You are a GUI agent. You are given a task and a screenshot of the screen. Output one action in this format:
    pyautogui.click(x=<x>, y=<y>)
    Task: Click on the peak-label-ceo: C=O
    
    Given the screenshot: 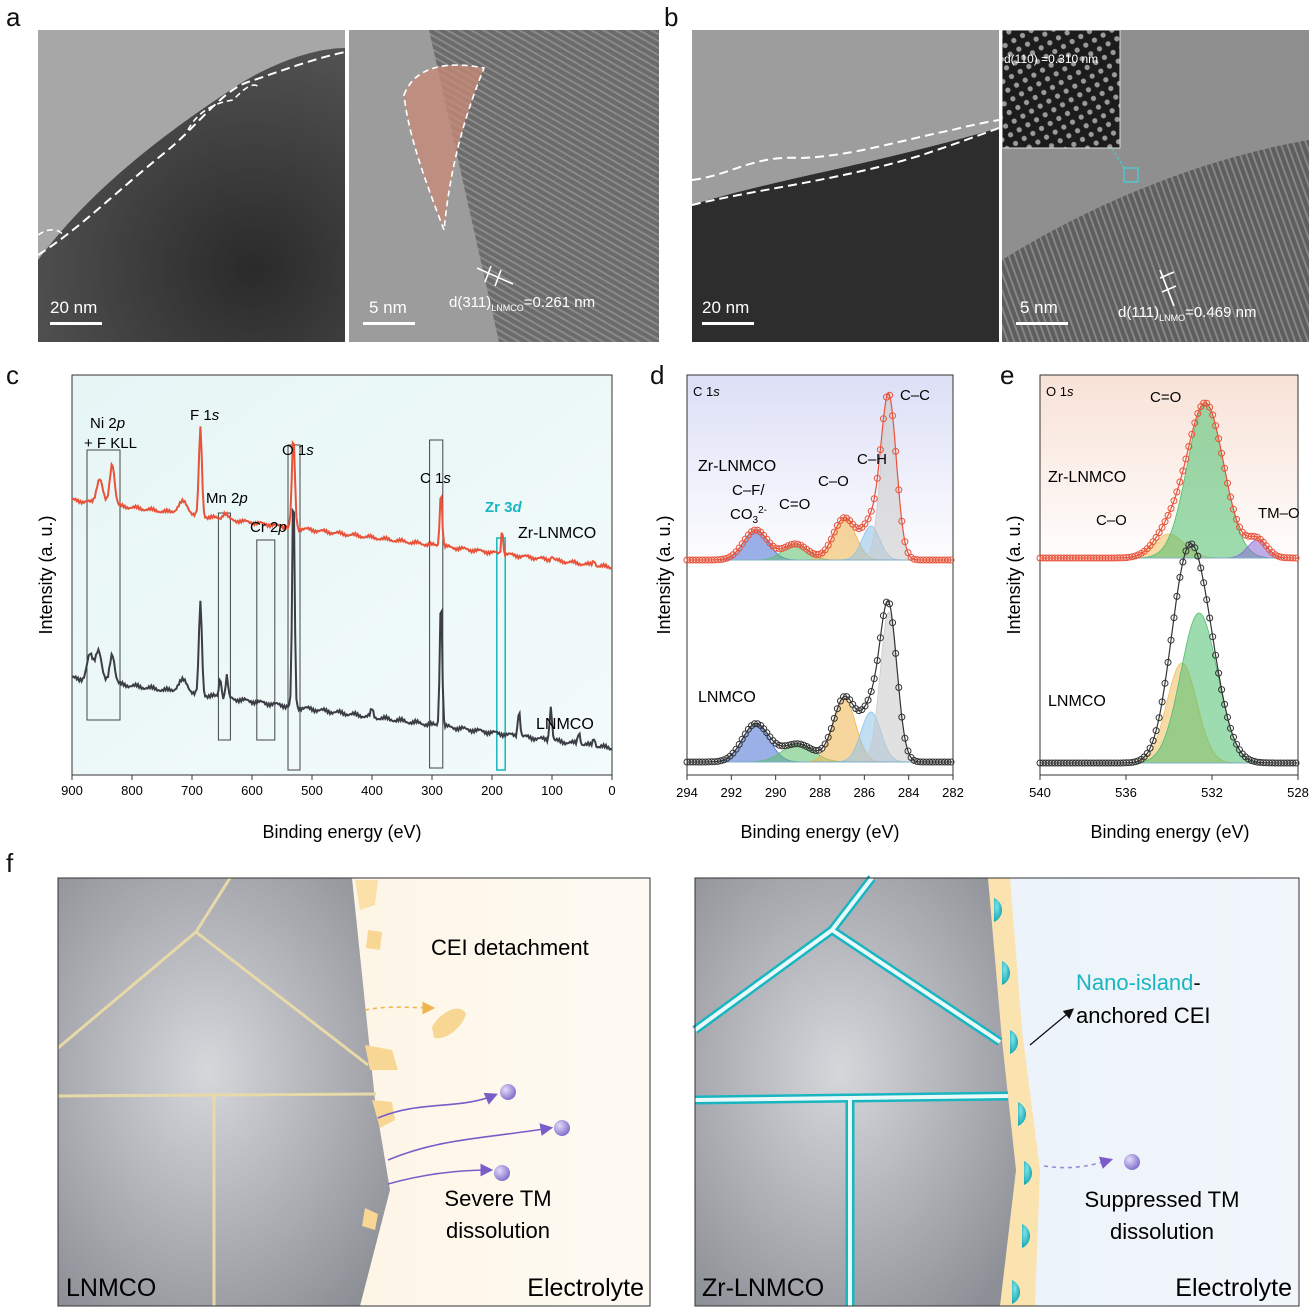 What is the action you would take?
    pyautogui.click(x=794, y=504)
    